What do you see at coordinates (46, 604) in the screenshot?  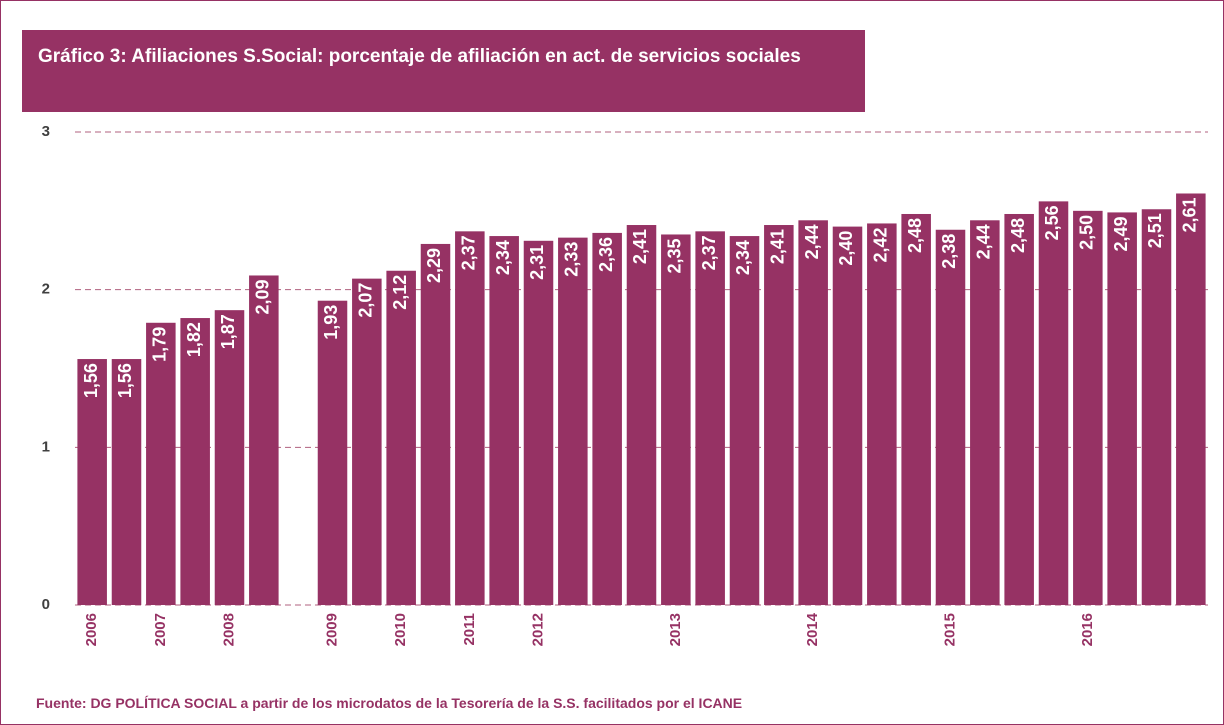 I see `y-tick-label: 0` at bounding box center [46, 604].